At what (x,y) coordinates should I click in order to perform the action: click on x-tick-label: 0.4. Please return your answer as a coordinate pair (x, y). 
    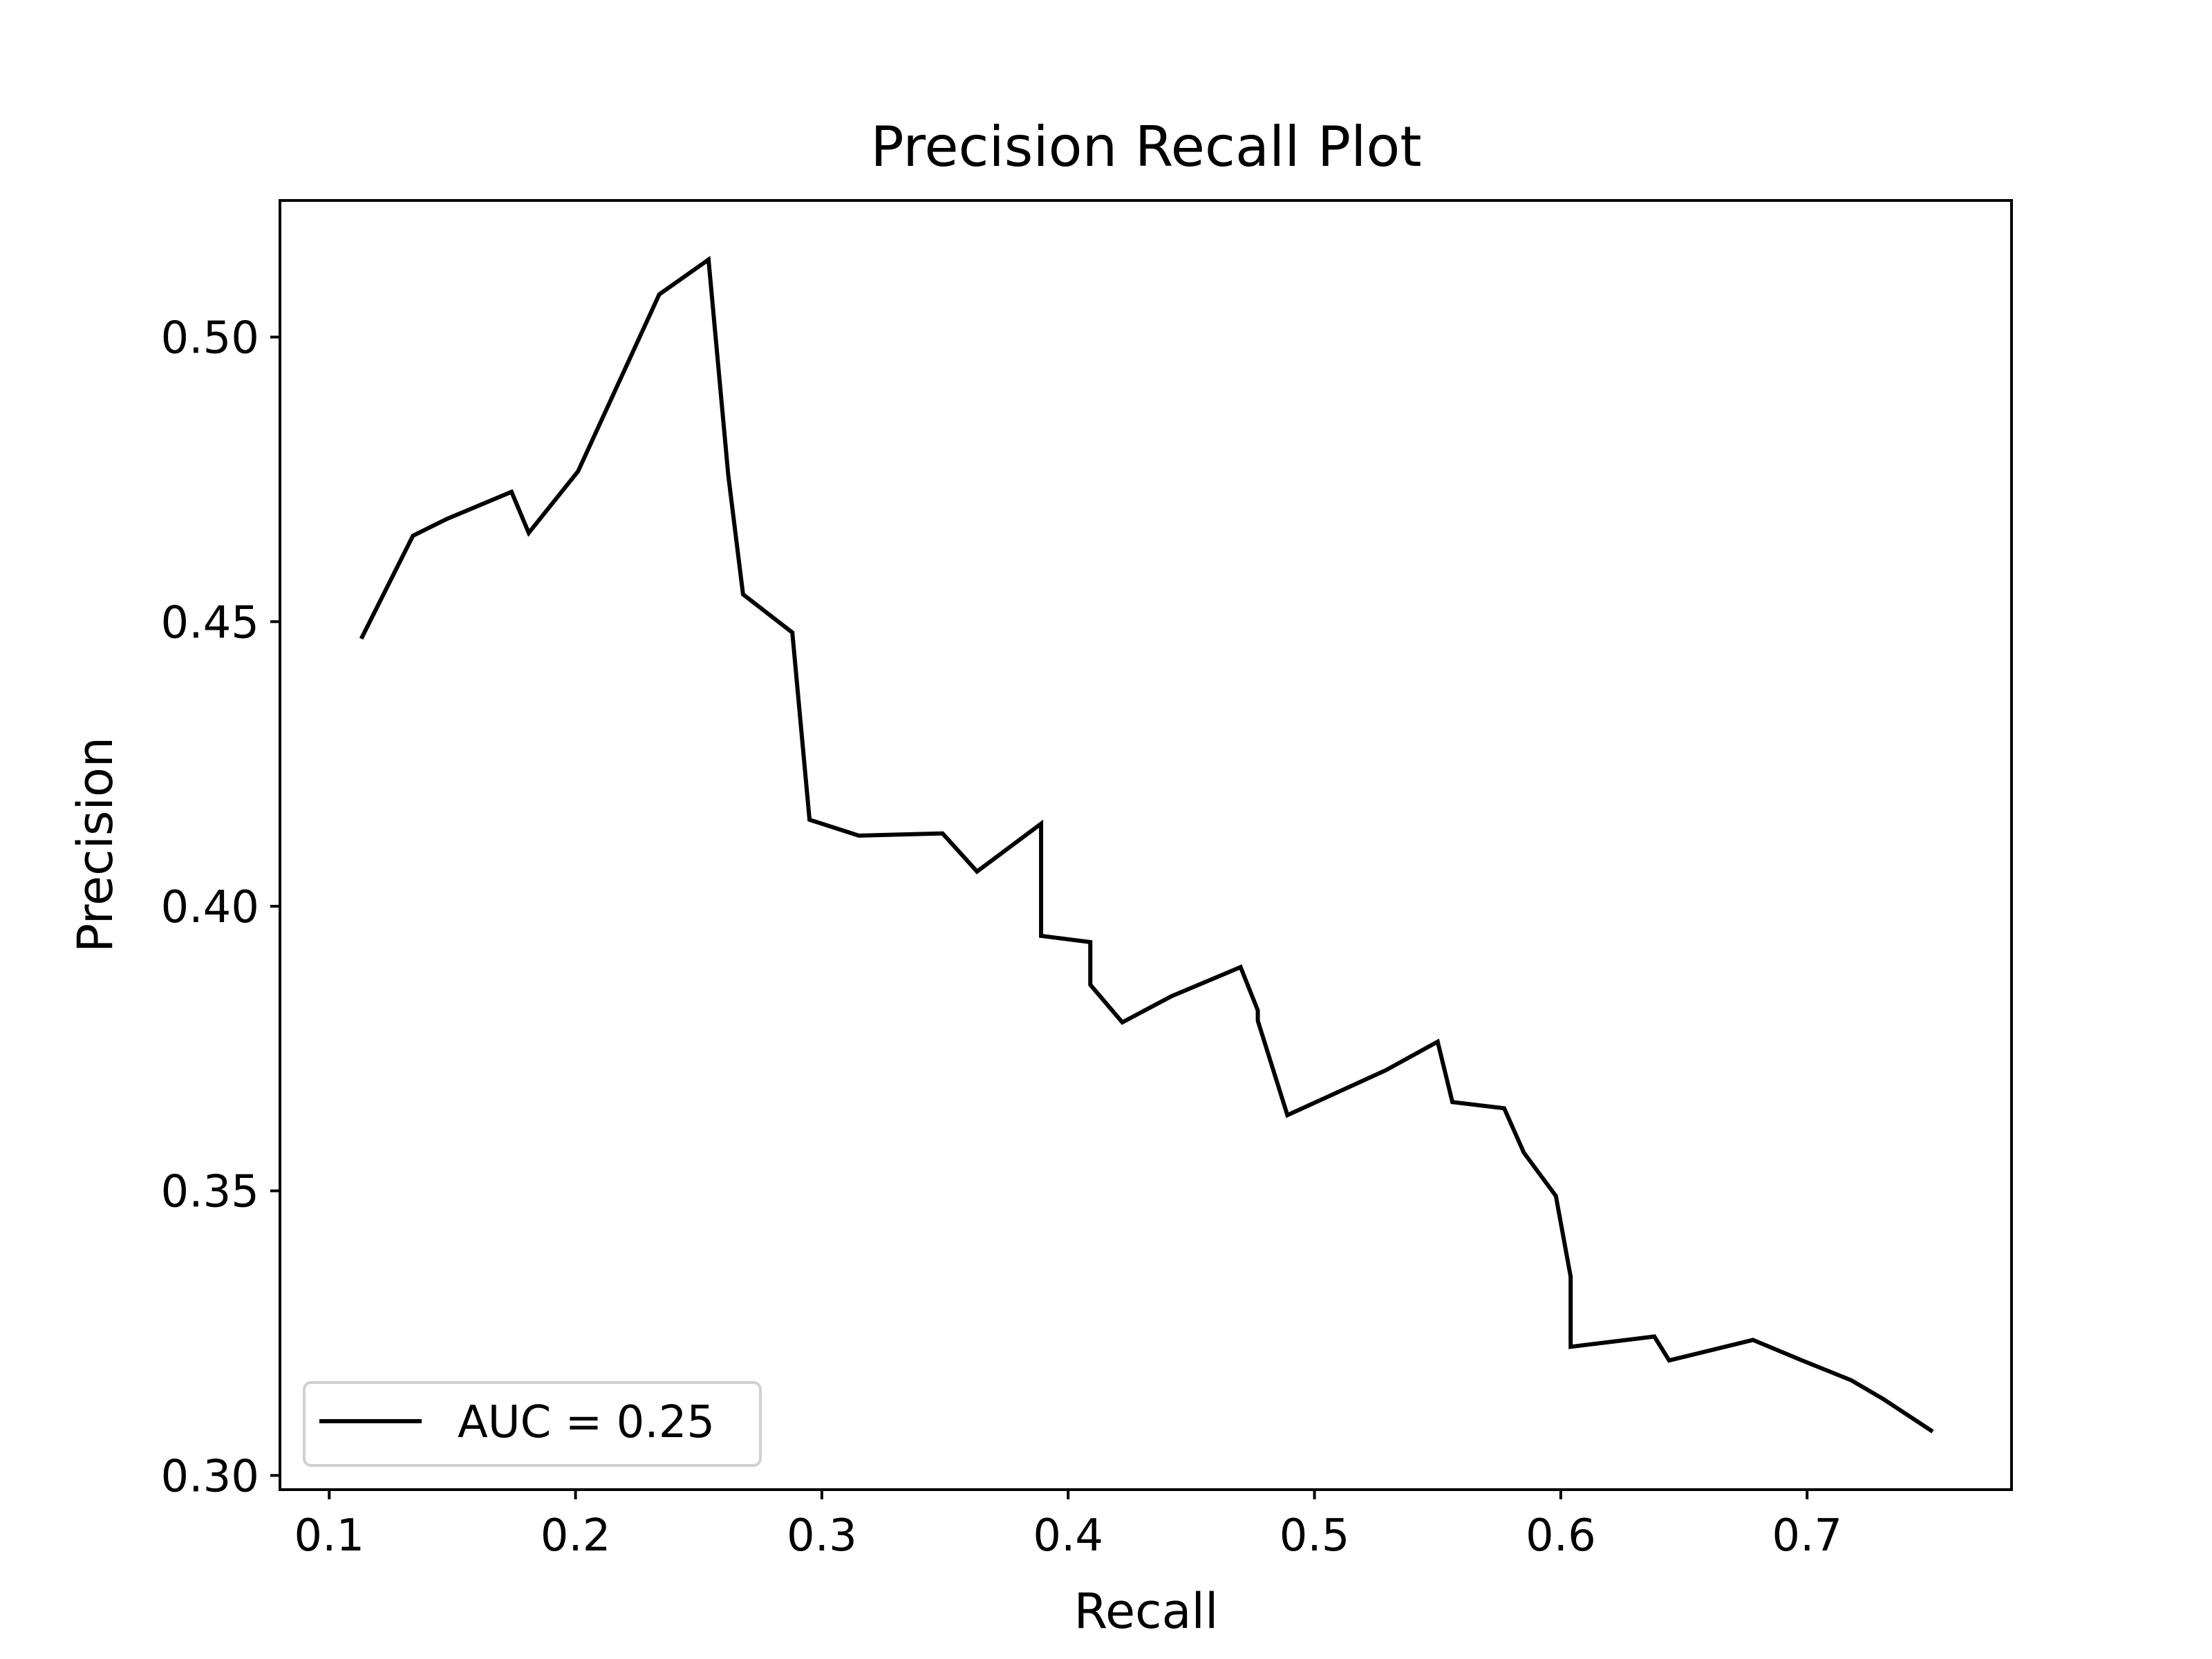
    Looking at the image, I should click on (1068, 1536).